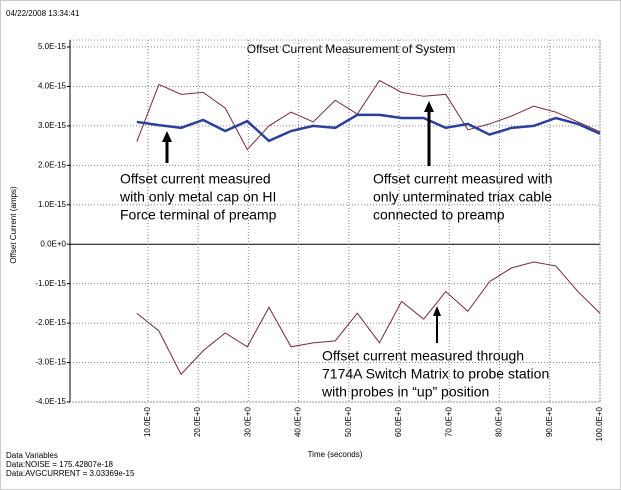 The width and height of the screenshot is (621, 490). I want to click on chart-title: Offset Current Measurement of System, so click(351, 49).